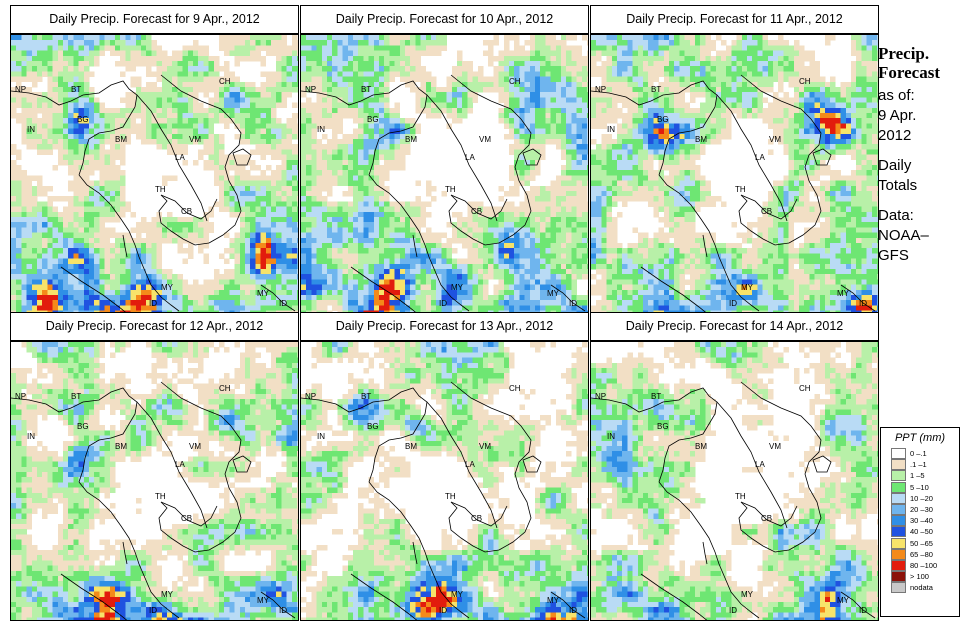 This screenshot has height=633, width=965. Describe the element at coordinates (734, 19) in the screenshot. I see `panel-title: Daily Precip. Forecast for 11 Apr., 2012` at that location.